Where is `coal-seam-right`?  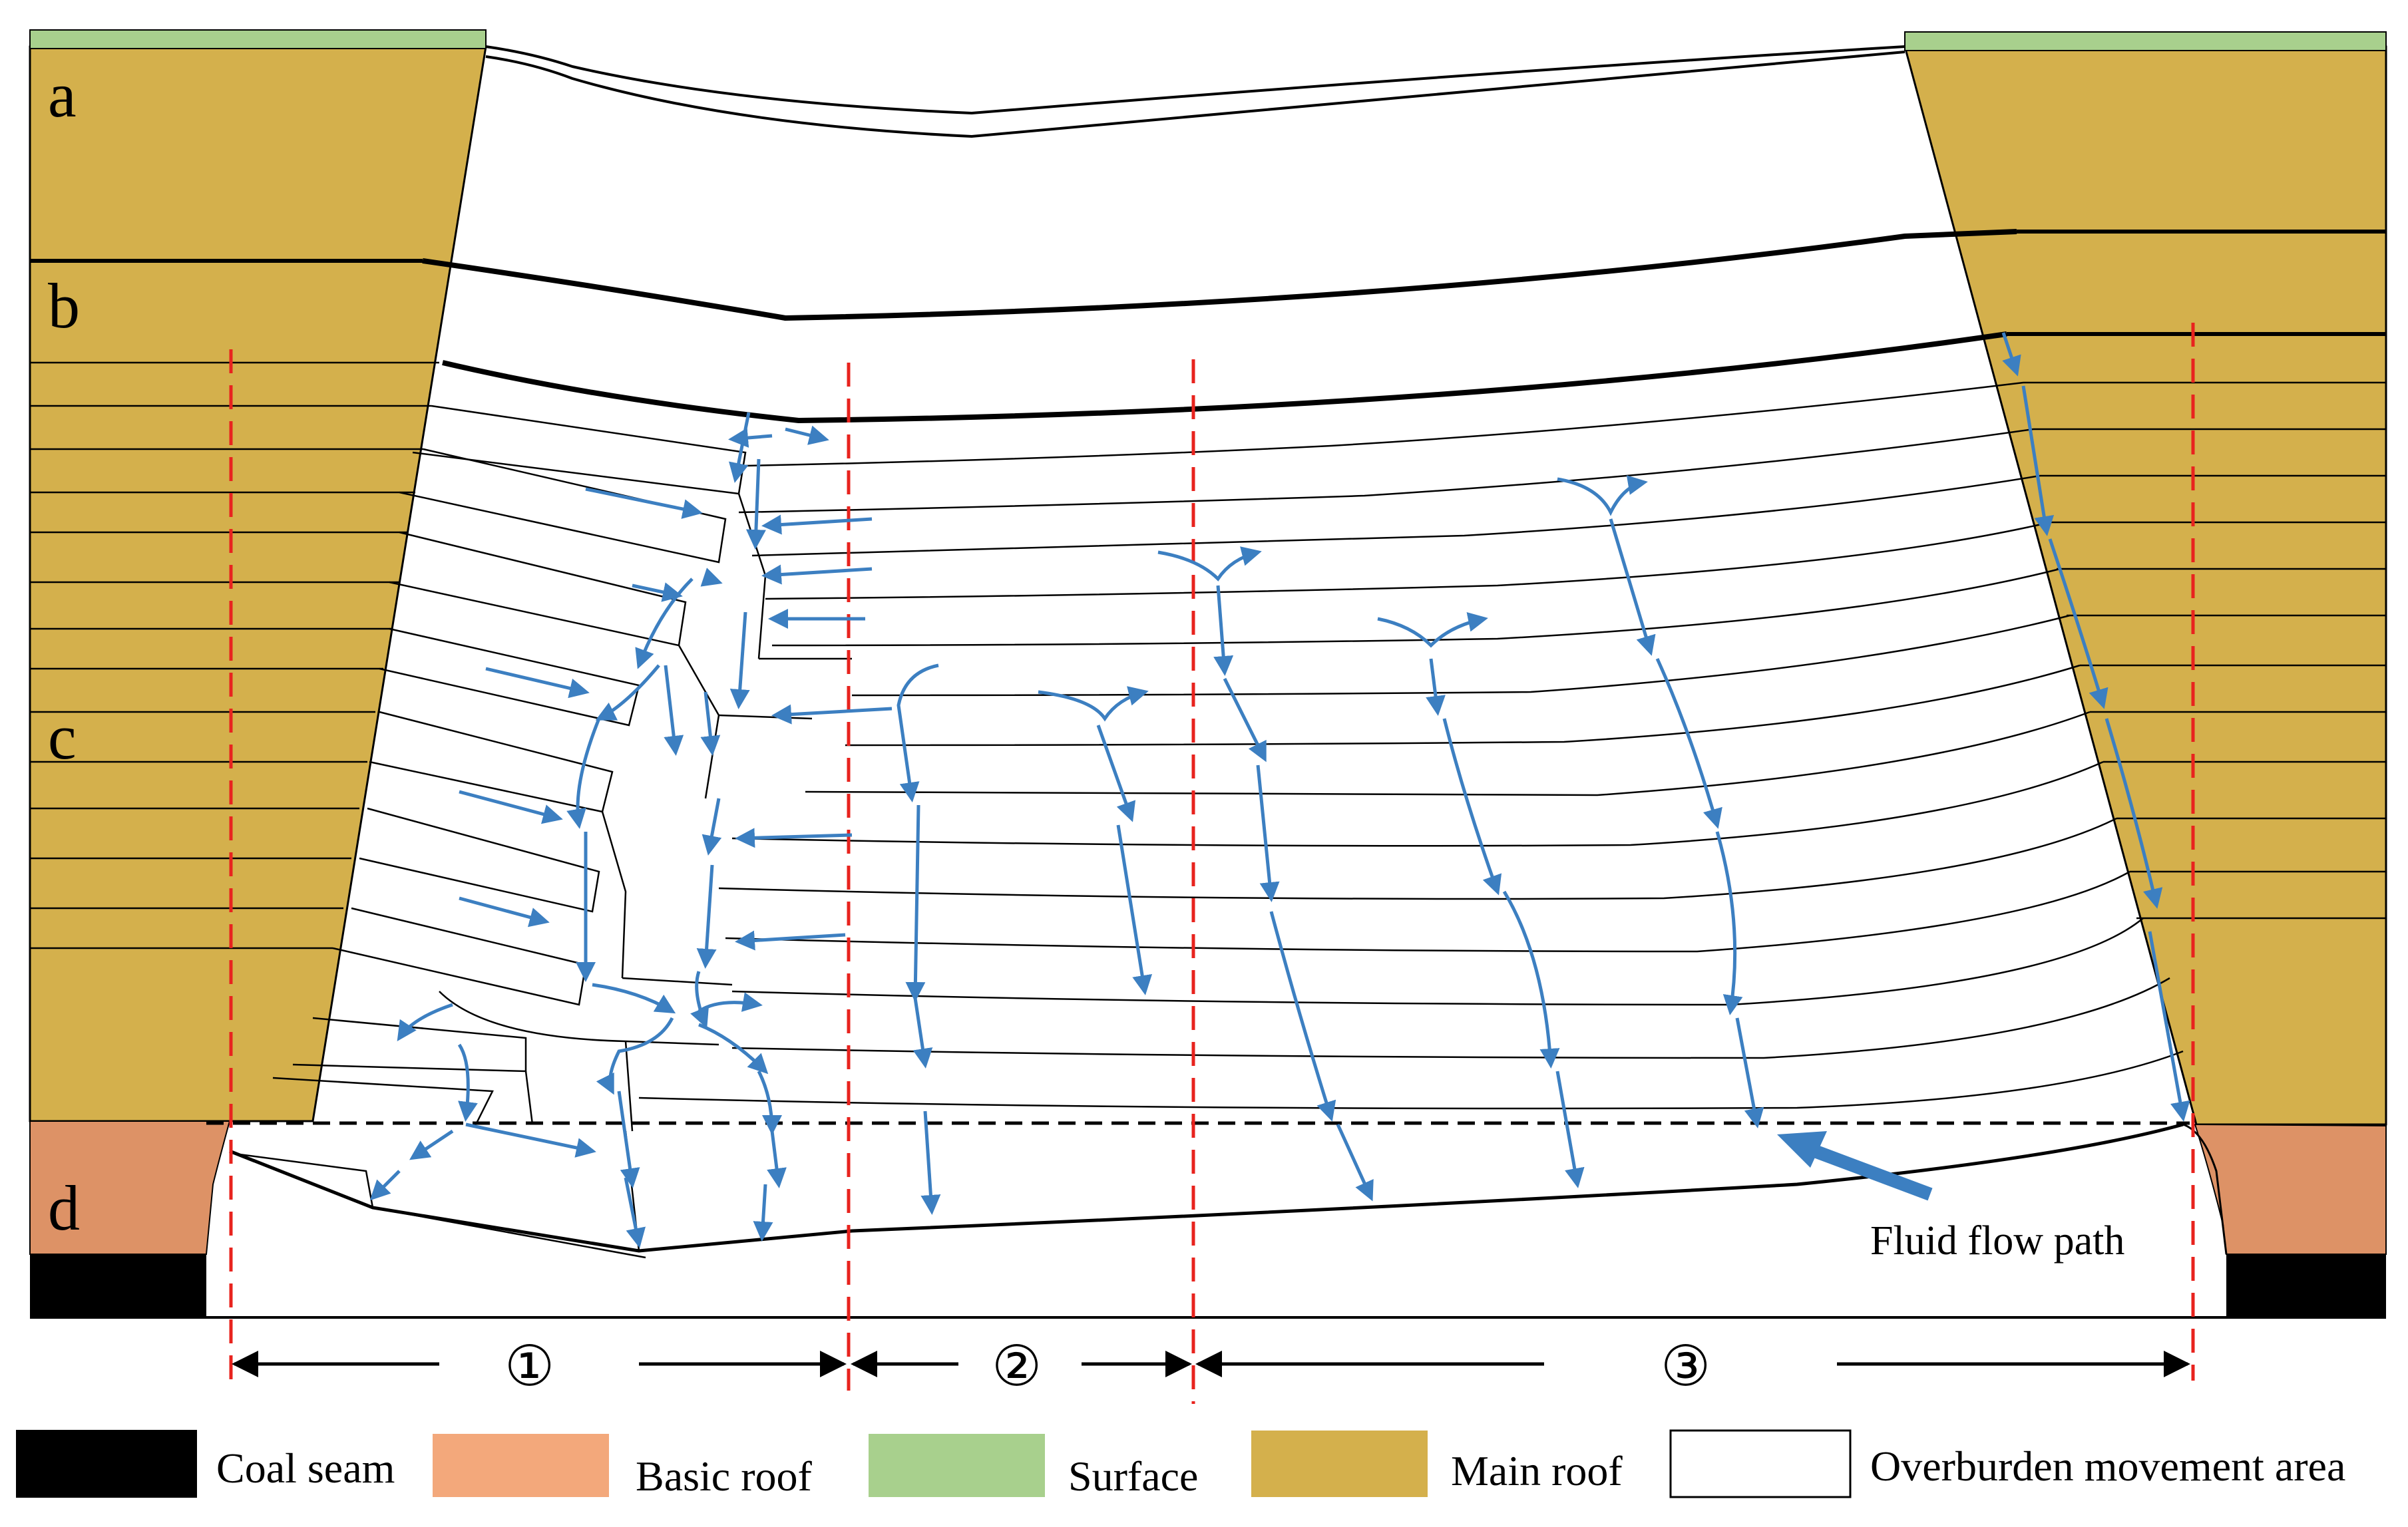
coal-seam-right is located at coordinates (2306, 1285).